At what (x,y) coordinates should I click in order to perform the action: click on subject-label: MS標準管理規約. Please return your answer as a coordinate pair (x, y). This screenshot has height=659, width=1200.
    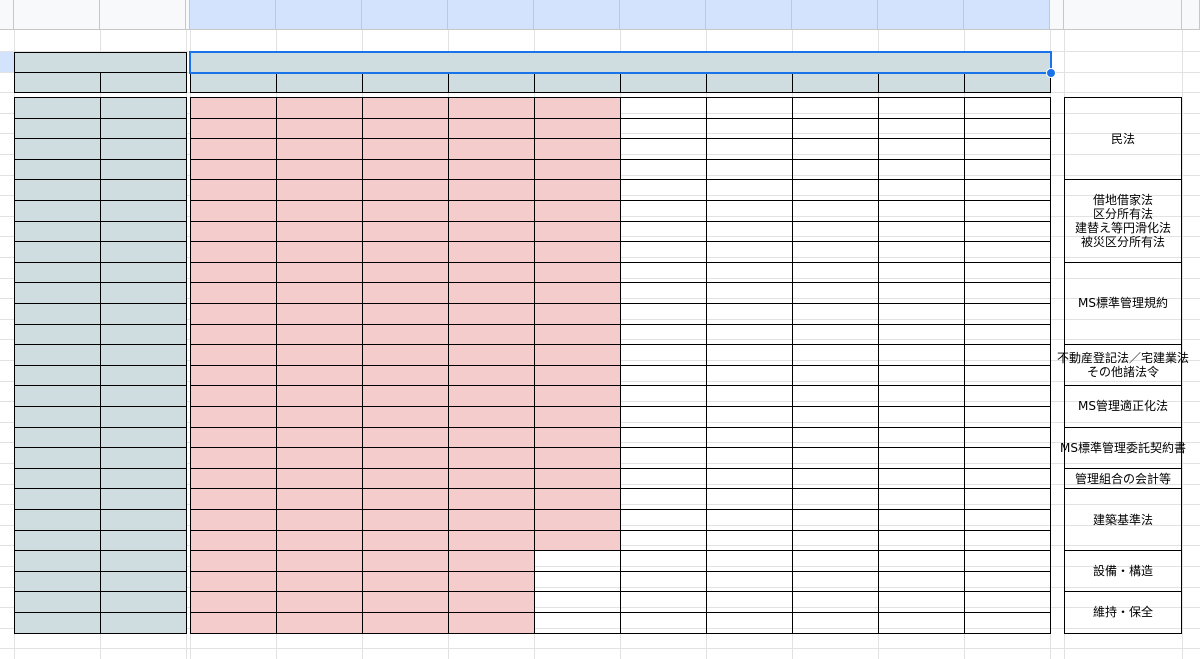
    Looking at the image, I should click on (1123, 303).